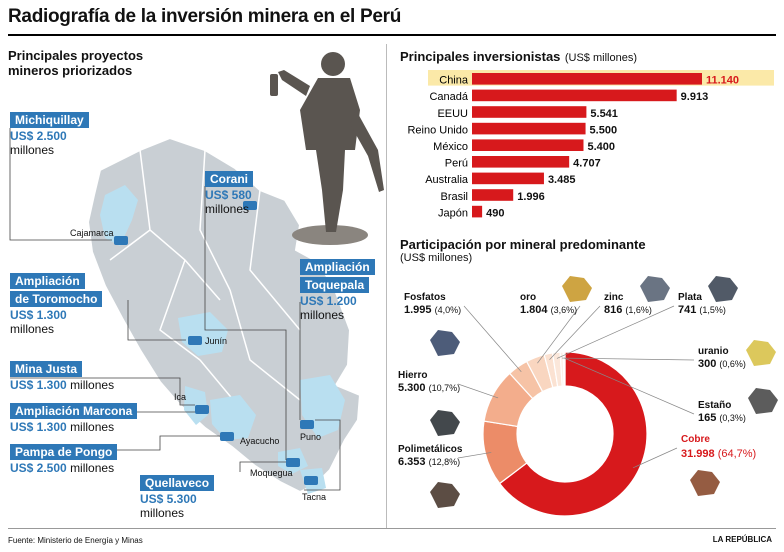  Describe the element at coordinates (445, 388) in the screenshot. I see `slice-percent-label: (10,7%)` at that location.